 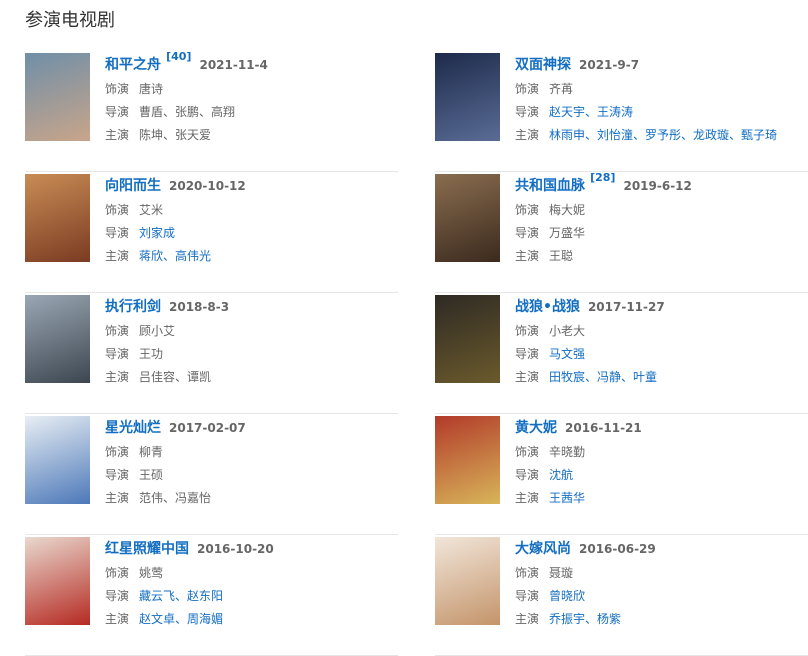 I want to click on drama-title: 双面神探, so click(x=543, y=65).